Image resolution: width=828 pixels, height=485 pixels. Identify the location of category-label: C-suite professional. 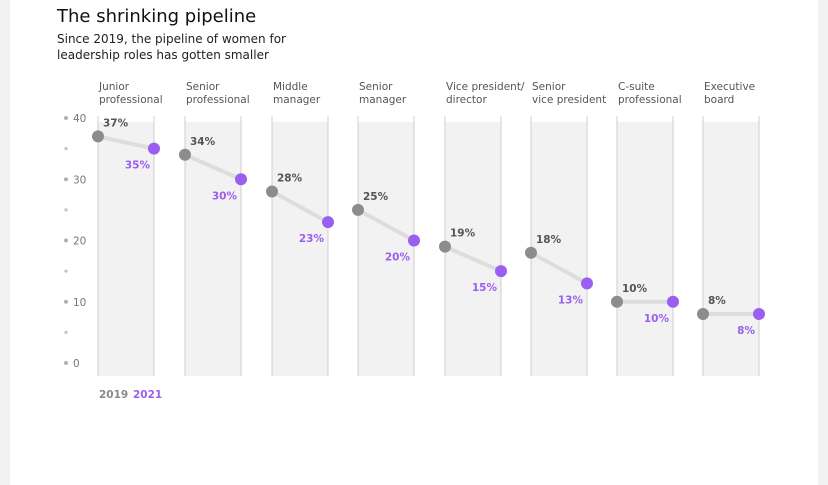
(650, 93).